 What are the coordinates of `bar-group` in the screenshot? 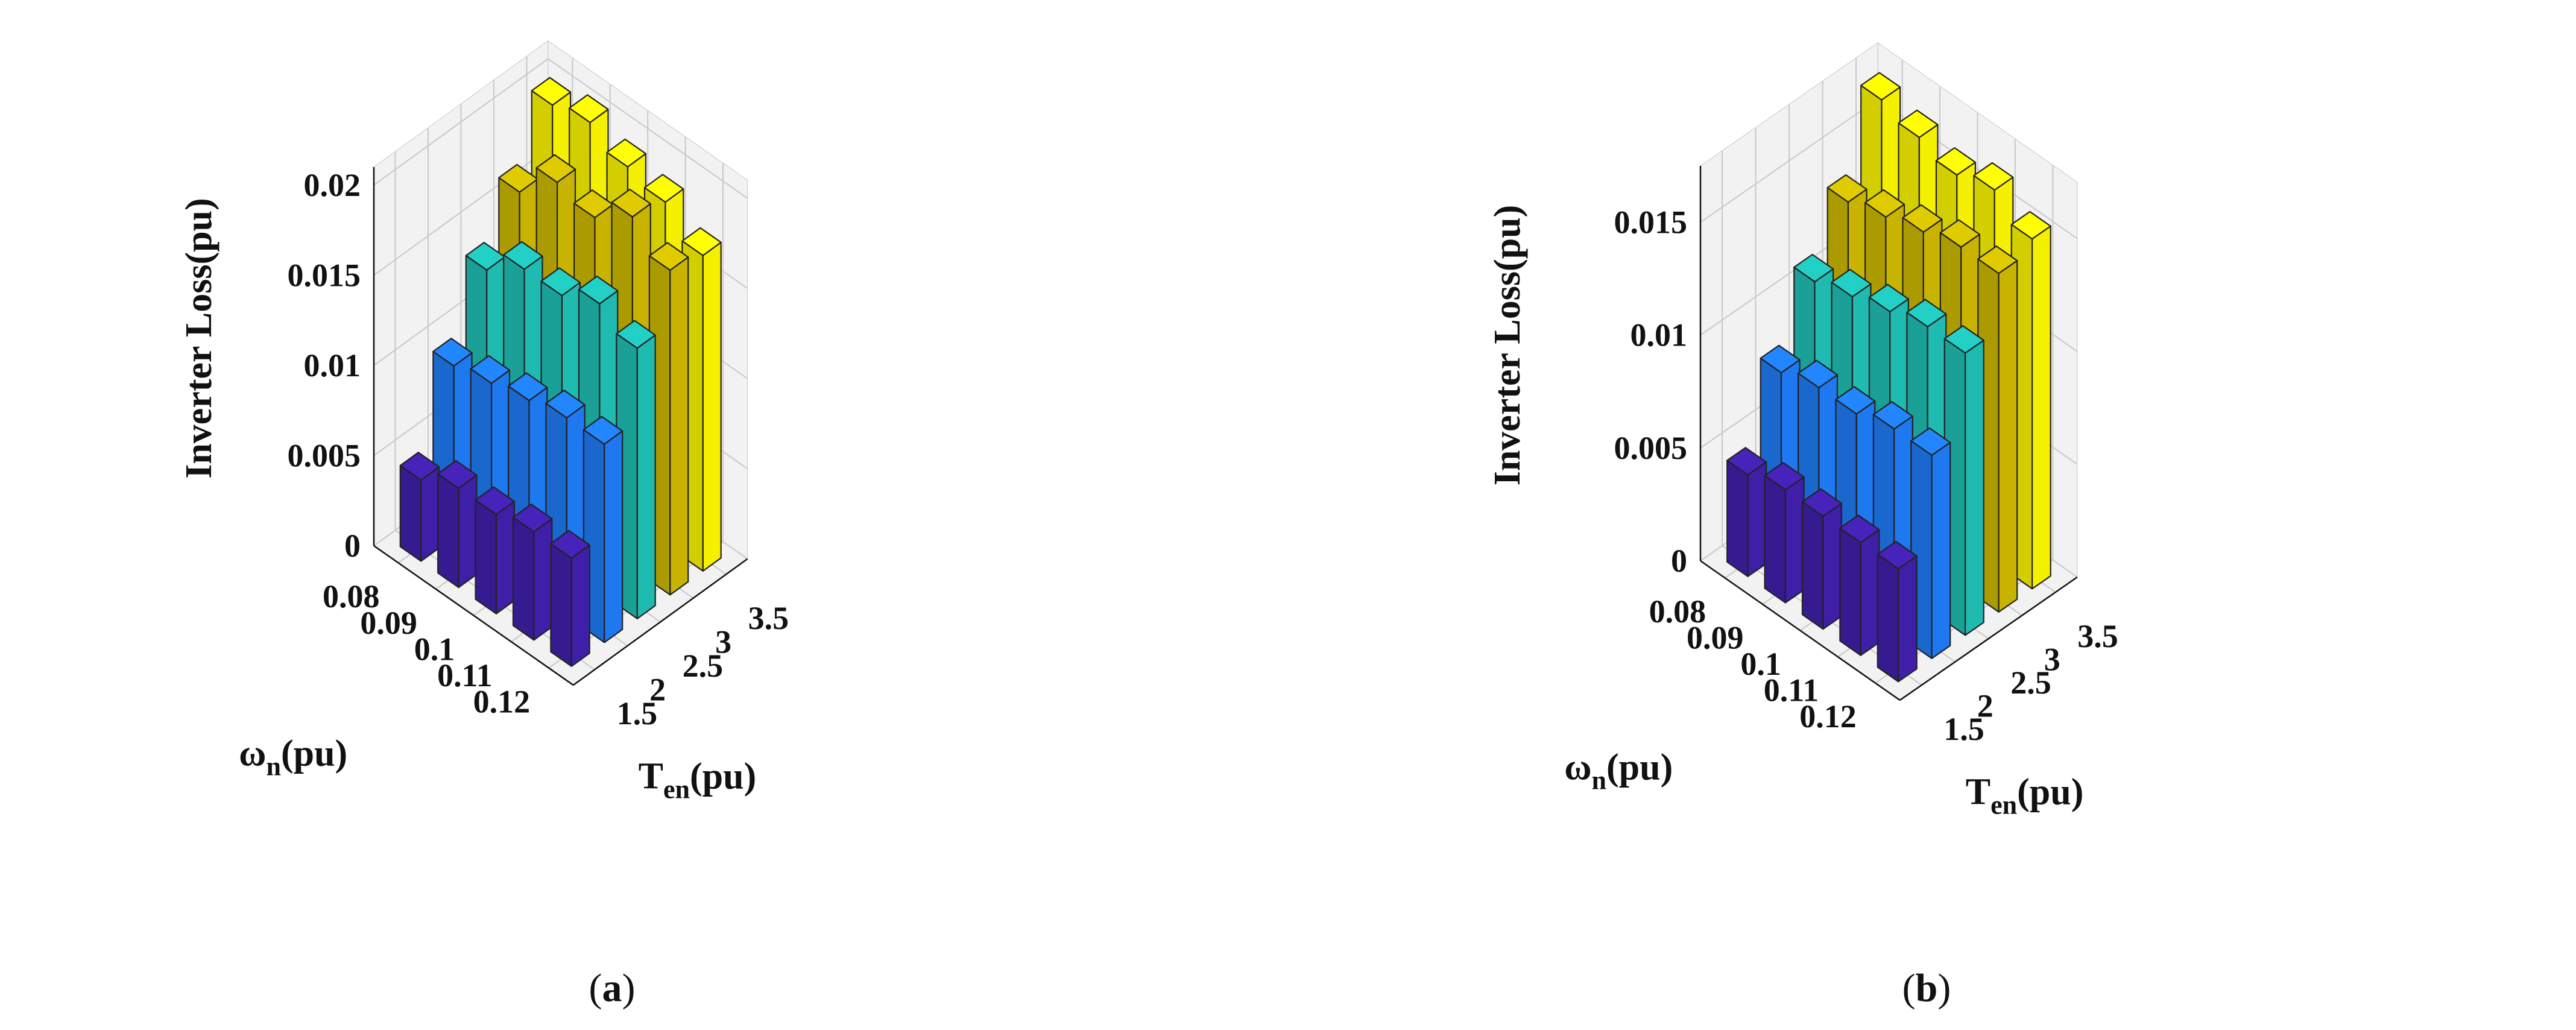 It's located at (560, 373).